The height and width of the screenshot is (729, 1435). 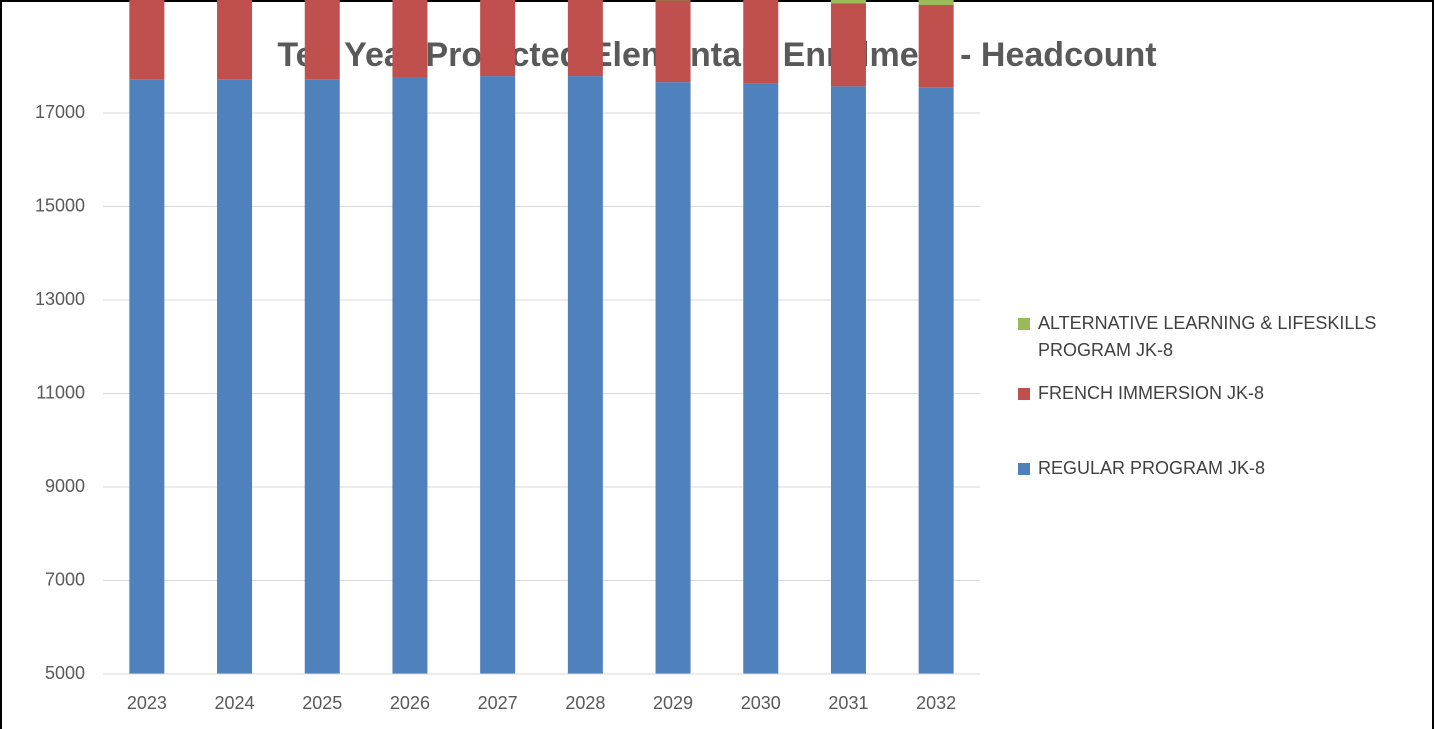 What do you see at coordinates (60, 392) in the screenshot?
I see `y-tick-label: 11000` at bounding box center [60, 392].